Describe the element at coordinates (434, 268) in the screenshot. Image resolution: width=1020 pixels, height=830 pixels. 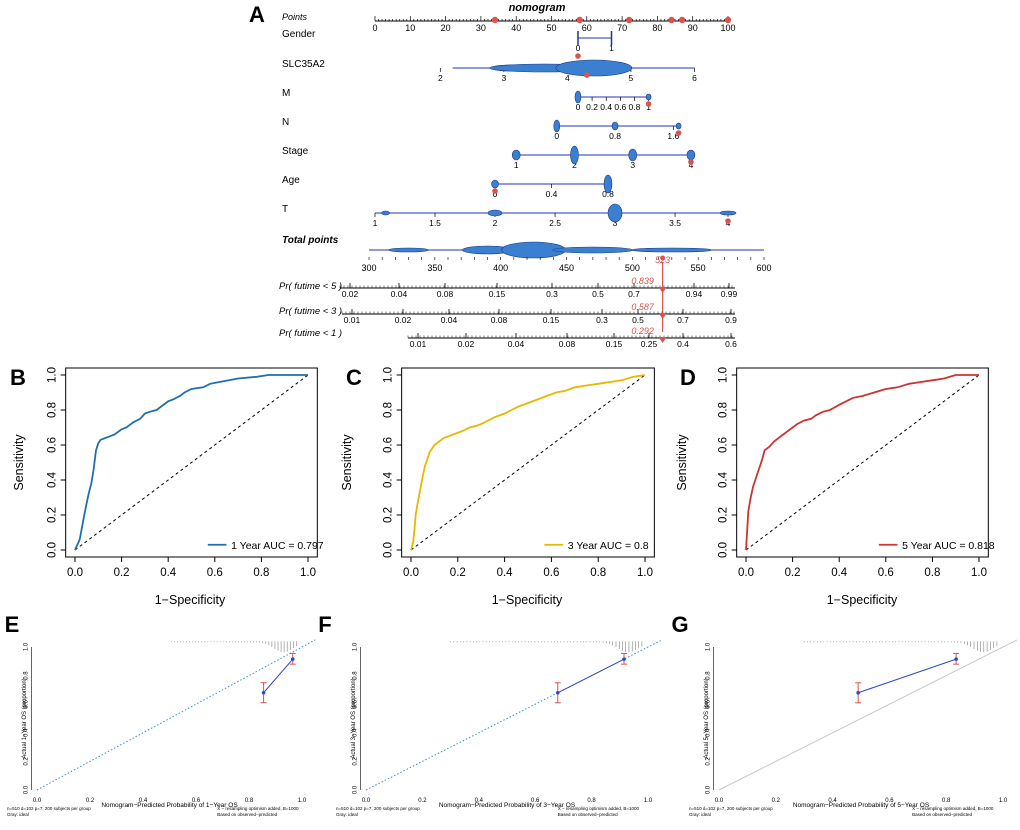
I see `total-points-tick-label: 350` at that location.